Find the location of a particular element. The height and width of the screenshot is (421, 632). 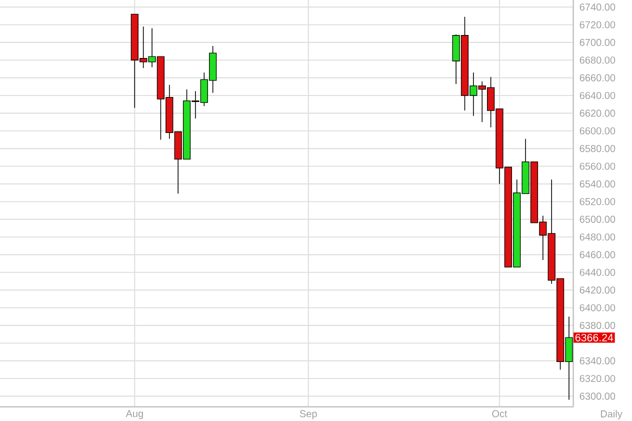

y-tick-label: 6580.00 is located at coordinates (598, 148).